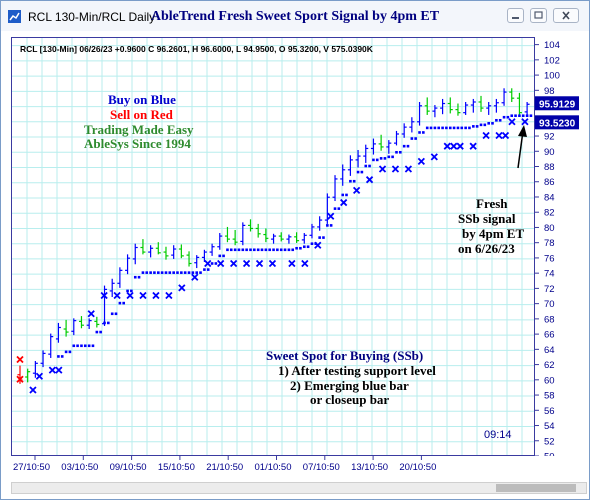  I want to click on close-button, so click(566, 15).